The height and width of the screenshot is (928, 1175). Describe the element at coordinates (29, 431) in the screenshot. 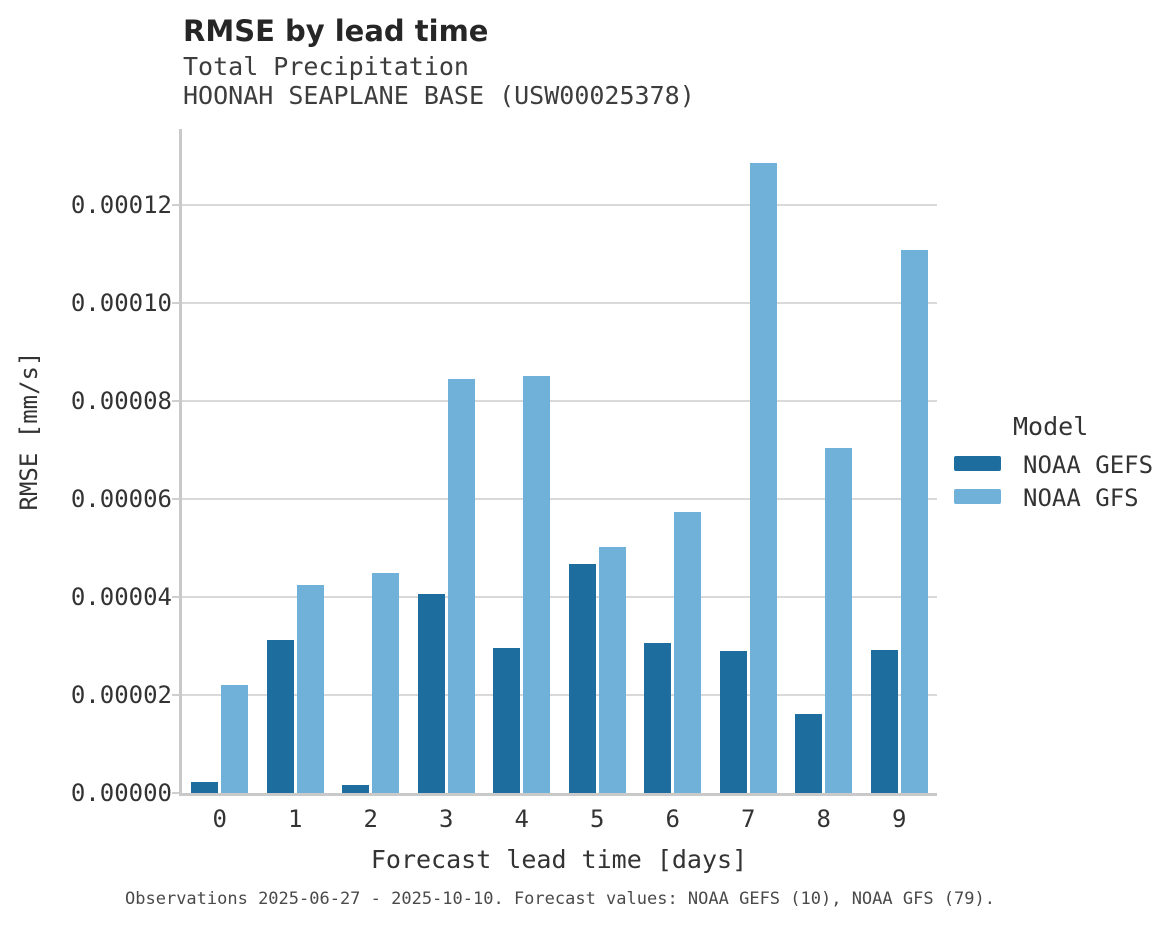

I see `y-axis-label: RMSE [mm/s]` at that location.